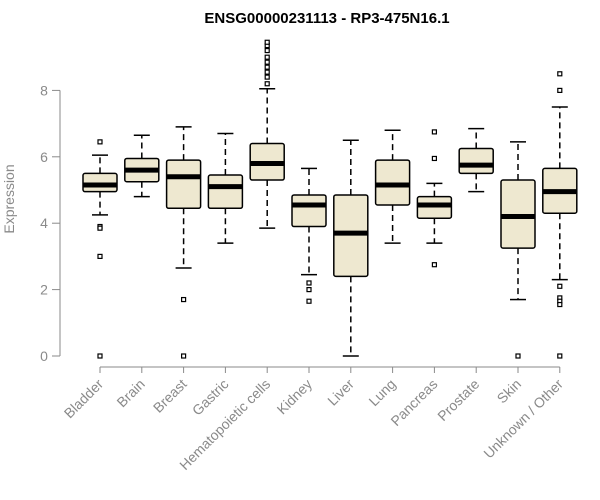  What do you see at coordinates (523, 419) in the screenshot?
I see `x-tick-label: Unknown / Other` at bounding box center [523, 419].